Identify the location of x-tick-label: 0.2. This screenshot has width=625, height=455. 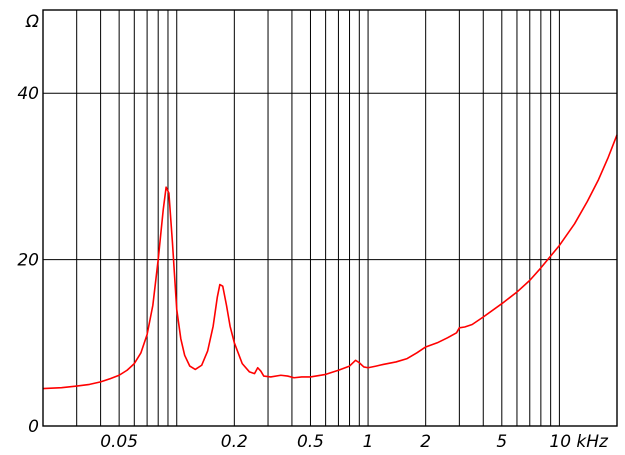
(234, 442).